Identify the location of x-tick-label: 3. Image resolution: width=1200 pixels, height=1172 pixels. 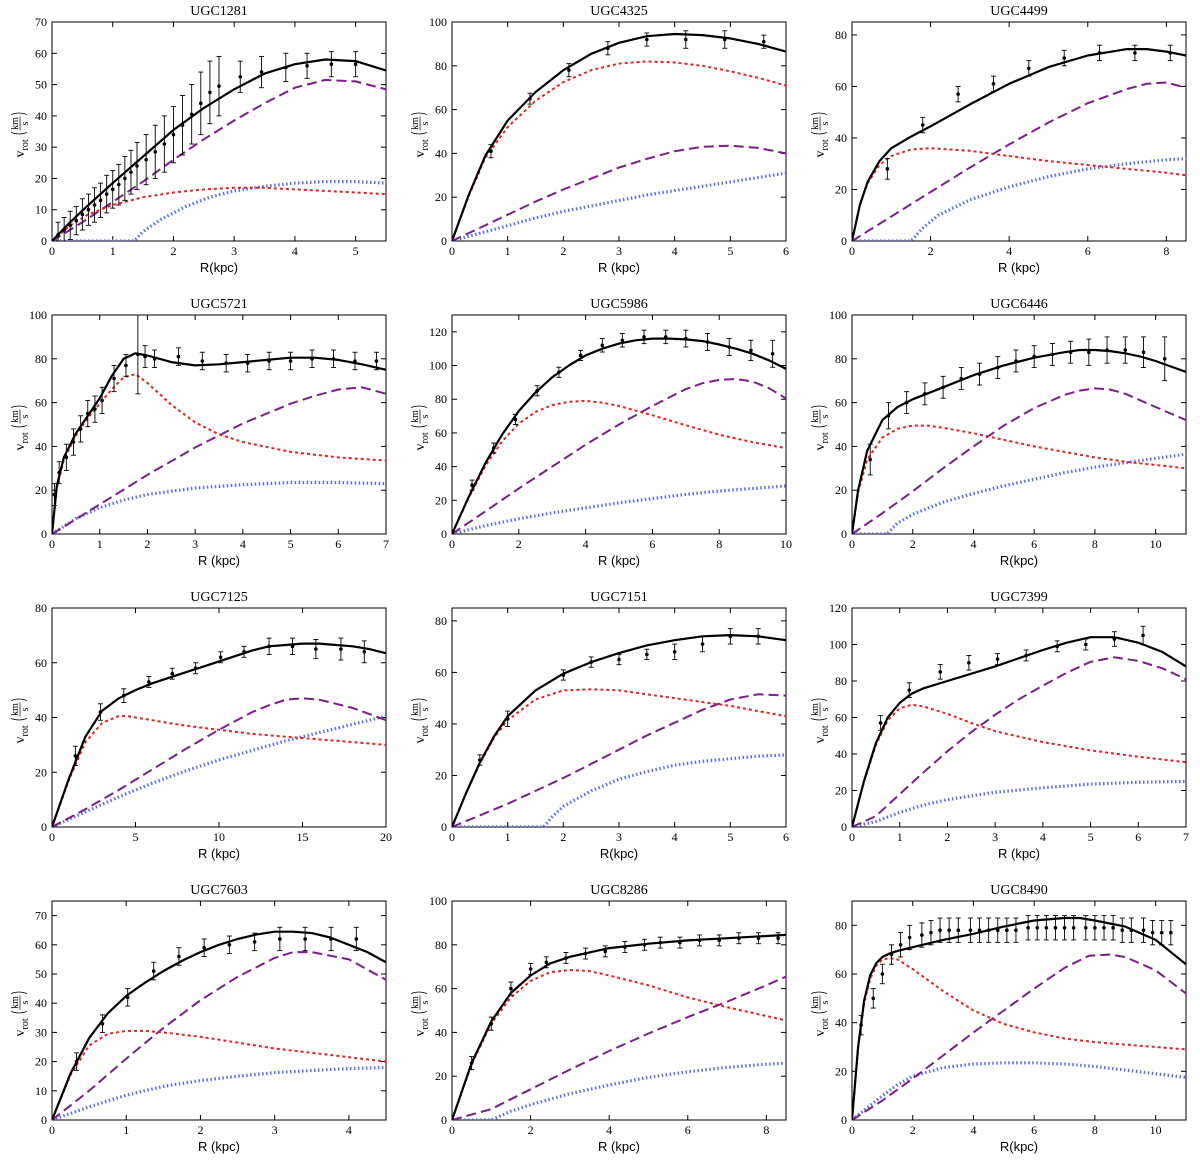
(195, 544).